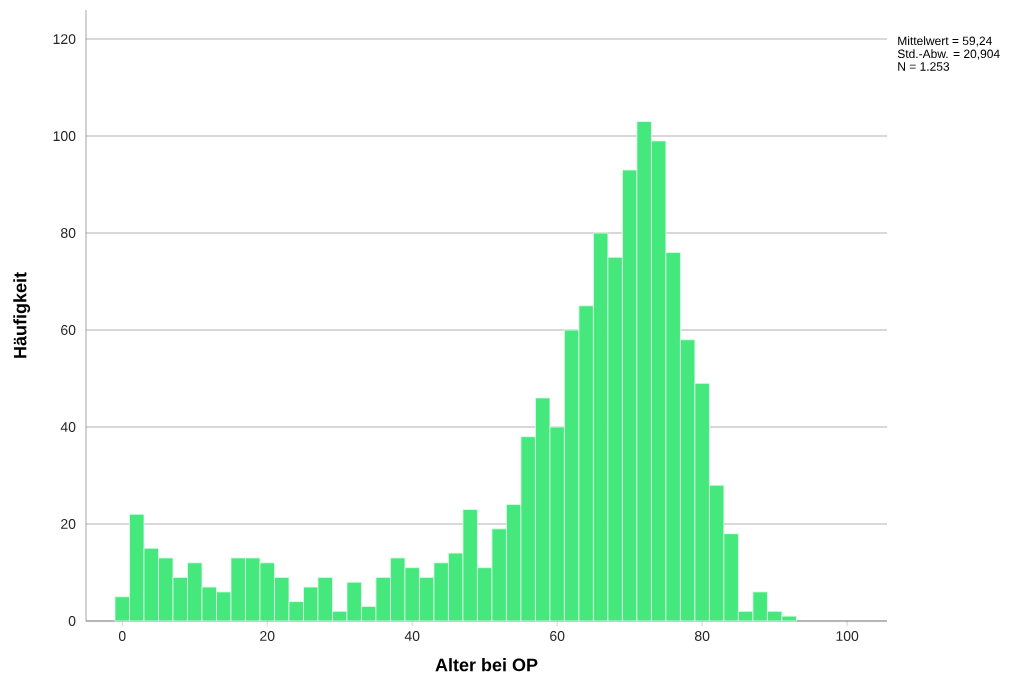  I want to click on y-tick-label: 60, so click(68, 330).